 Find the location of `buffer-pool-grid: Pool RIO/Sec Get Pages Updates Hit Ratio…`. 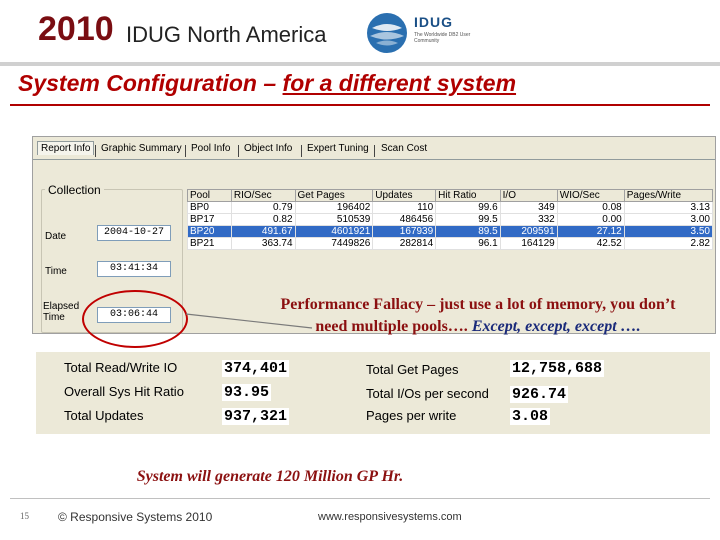

buffer-pool-grid: Pool RIO/Sec Get Pages Updates Hit Ratio… is located at coordinates (451, 219).